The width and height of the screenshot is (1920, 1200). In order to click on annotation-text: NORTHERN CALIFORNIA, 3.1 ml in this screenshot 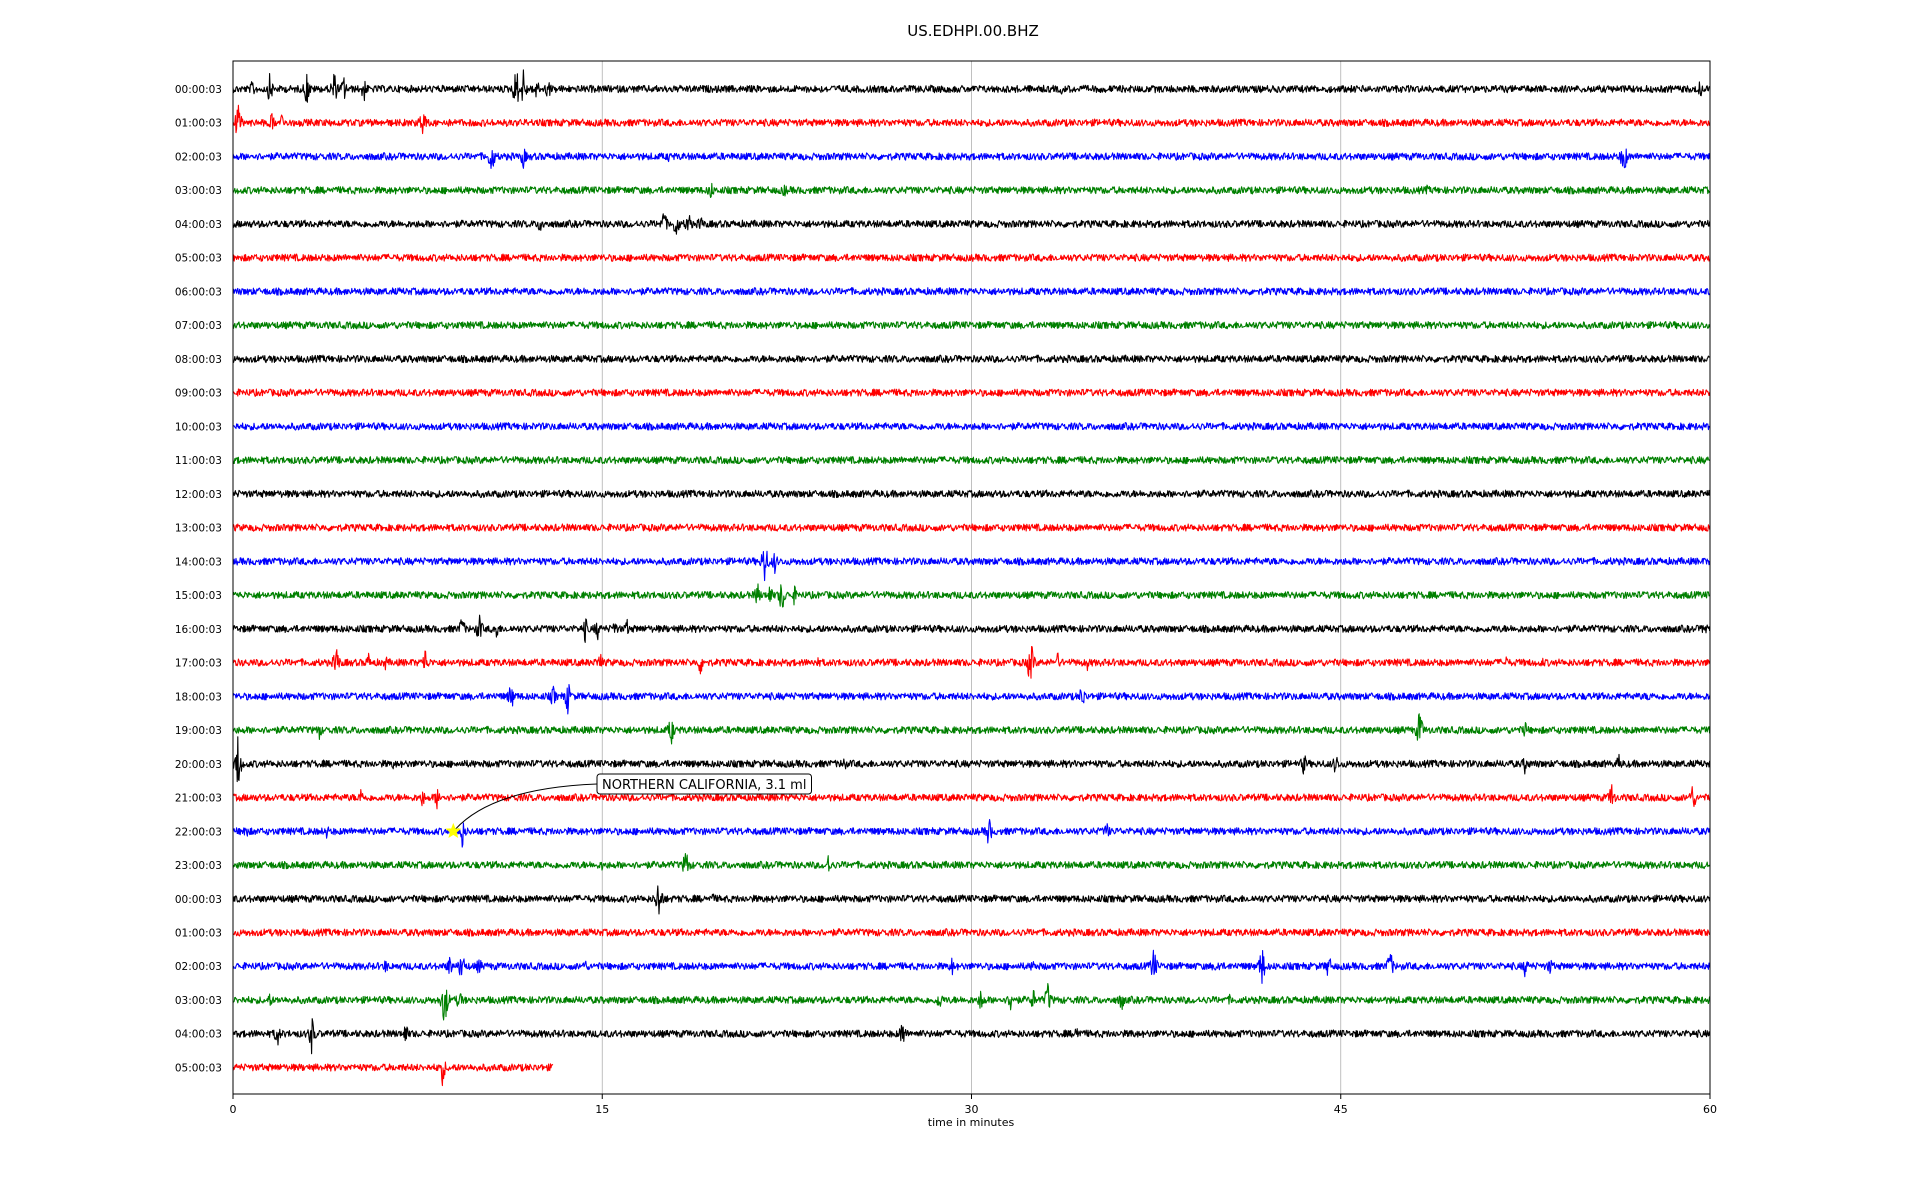, I will do `click(704, 785)`.